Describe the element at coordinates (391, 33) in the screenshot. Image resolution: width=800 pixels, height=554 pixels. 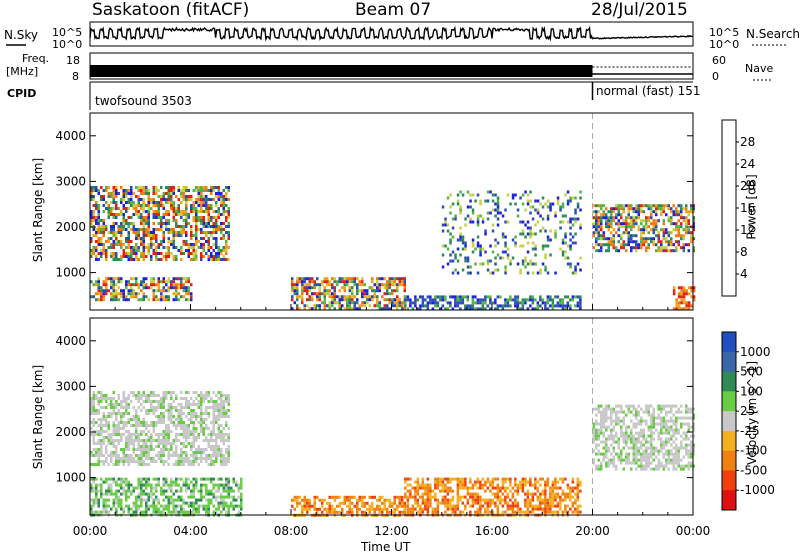
I see `noise-sky-trace` at that location.